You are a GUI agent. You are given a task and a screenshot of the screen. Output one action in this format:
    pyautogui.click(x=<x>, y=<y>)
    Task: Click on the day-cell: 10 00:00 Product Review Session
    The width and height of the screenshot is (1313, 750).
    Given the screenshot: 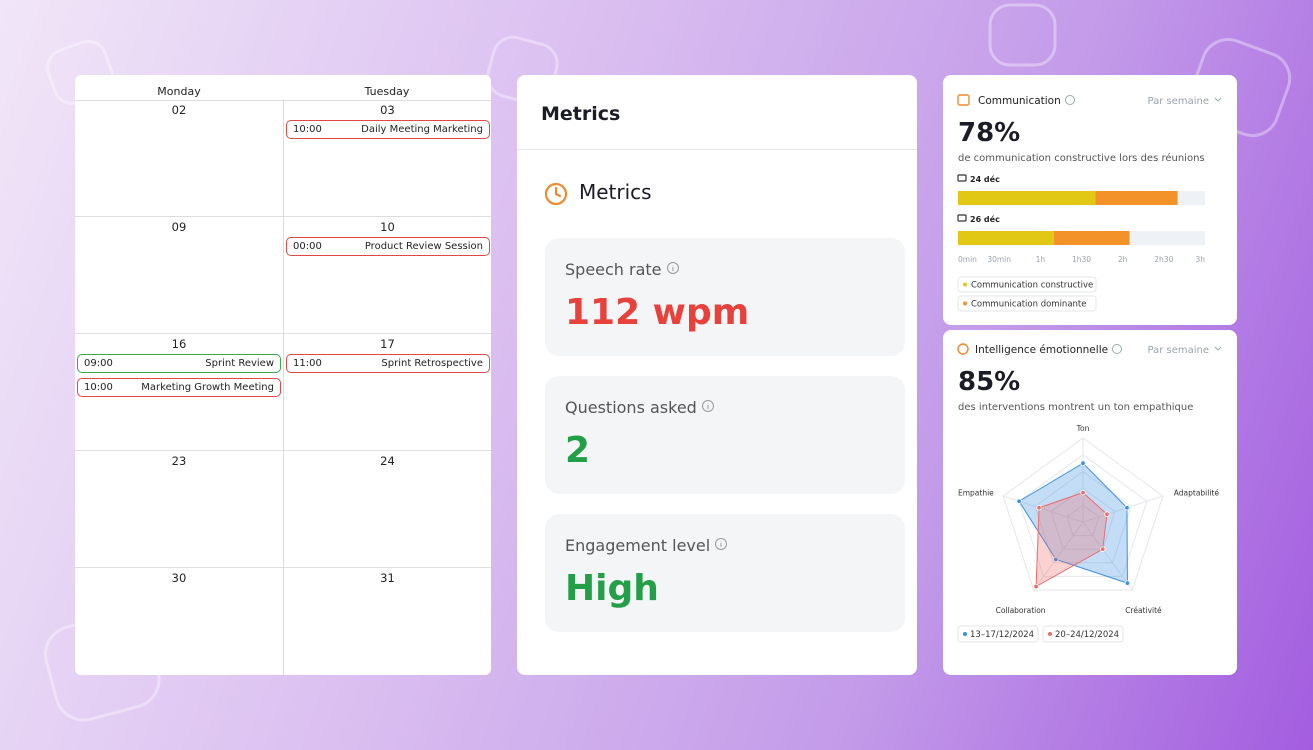 What is the action you would take?
    pyautogui.click(x=387, y=275)
    